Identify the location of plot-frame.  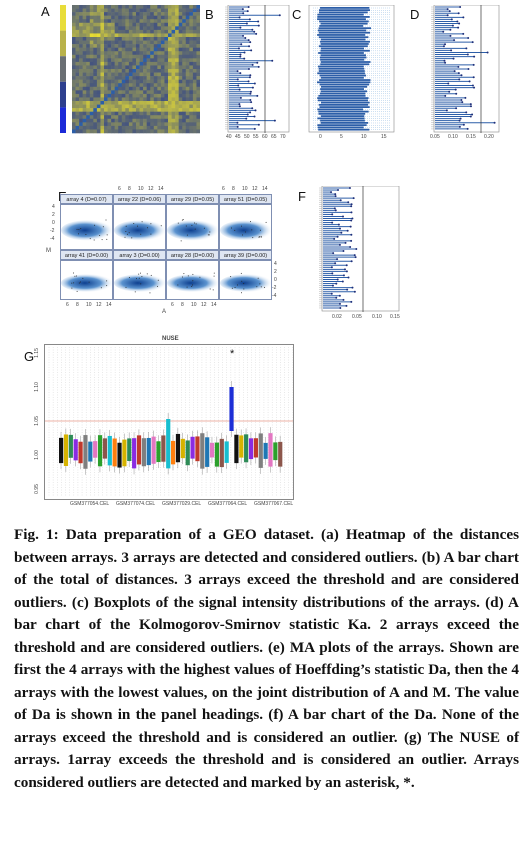
(360, 248).